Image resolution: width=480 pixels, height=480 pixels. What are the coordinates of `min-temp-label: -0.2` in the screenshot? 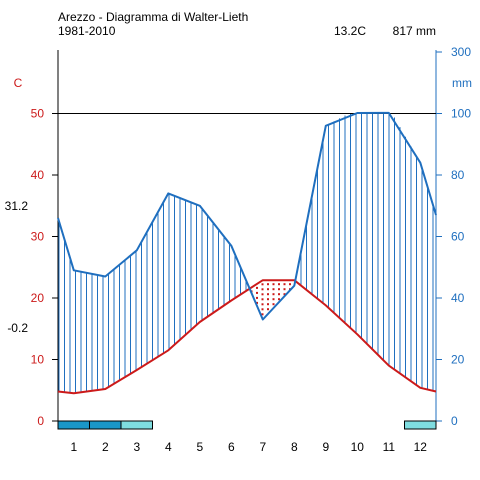 It's located at (17, 328).